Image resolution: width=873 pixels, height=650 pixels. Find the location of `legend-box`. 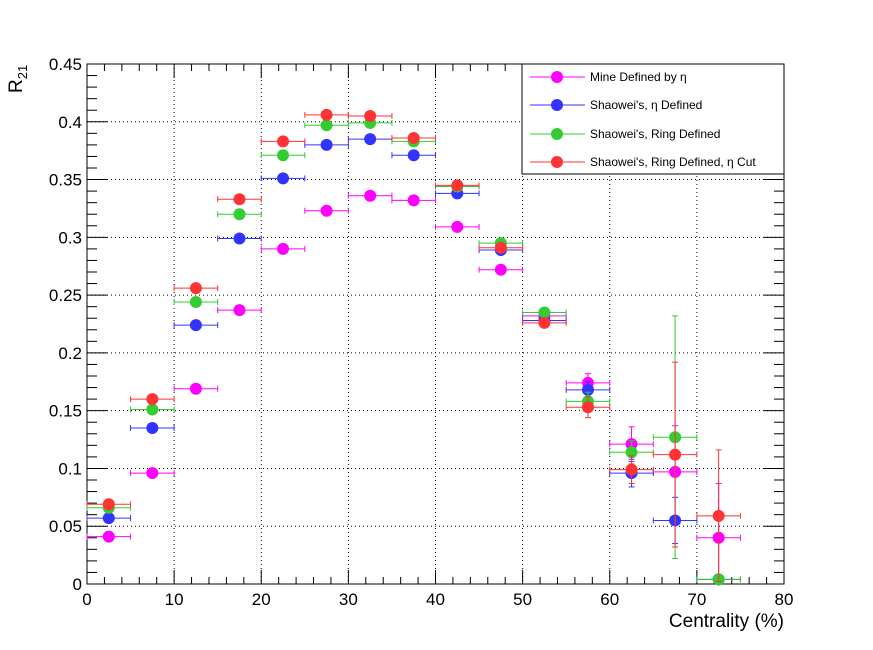

legend-box is located at coordinates (653, 119).